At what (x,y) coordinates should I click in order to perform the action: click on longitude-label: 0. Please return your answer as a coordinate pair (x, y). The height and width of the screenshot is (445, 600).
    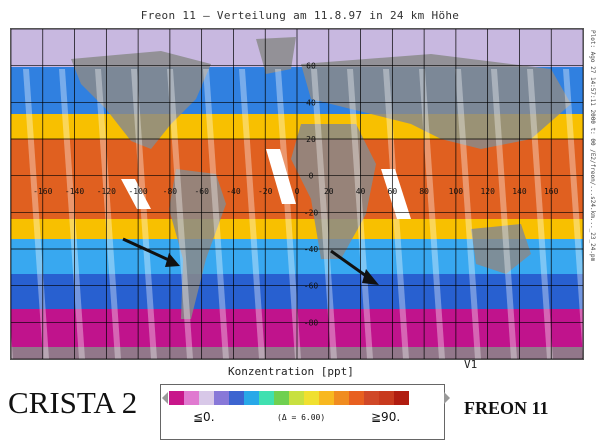
    Looking at the image, I should click on (297, 191).